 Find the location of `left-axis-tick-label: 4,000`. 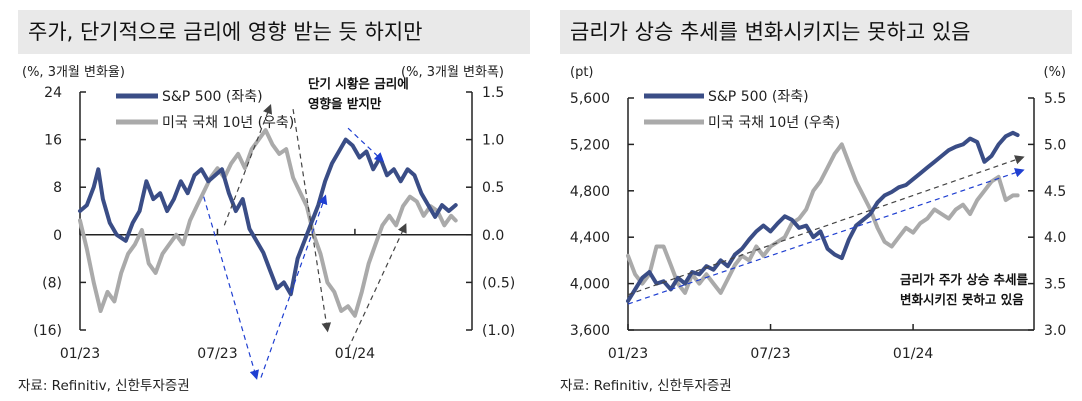

left-axis-tick-label: 4,000 is located at coordinates (590, 285).